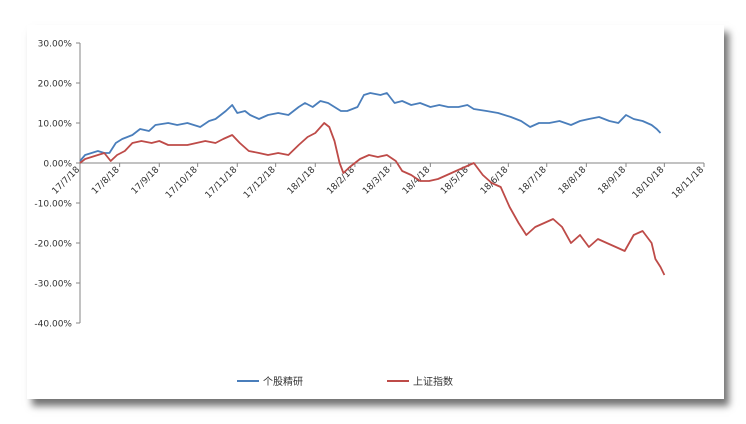  Describe the element at coordinates (433, 381) in the screenshot. I see `legend-label-1: 上证指数` at that location.